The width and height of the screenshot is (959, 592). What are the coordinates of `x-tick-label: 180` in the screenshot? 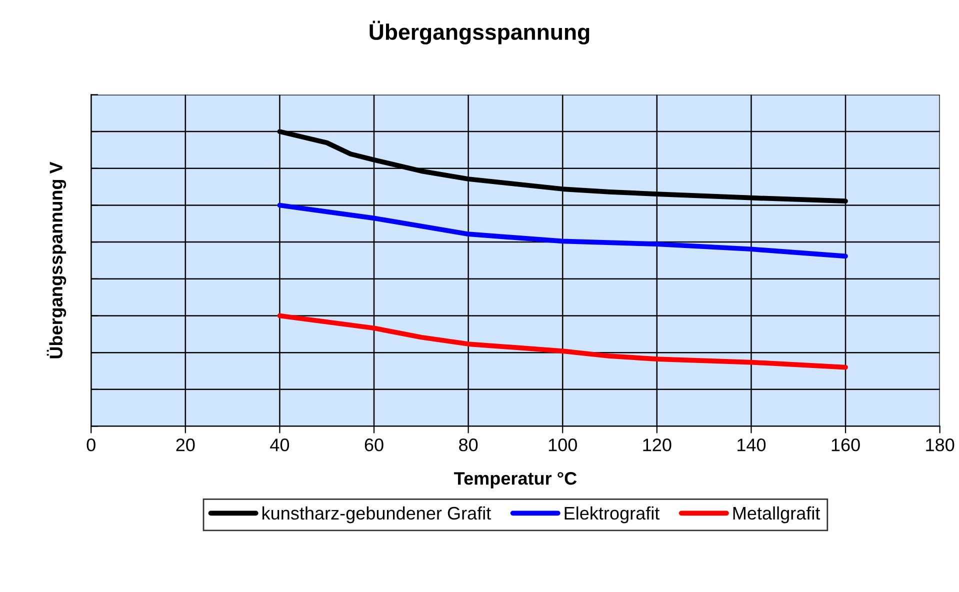 It's located at (940, 445).